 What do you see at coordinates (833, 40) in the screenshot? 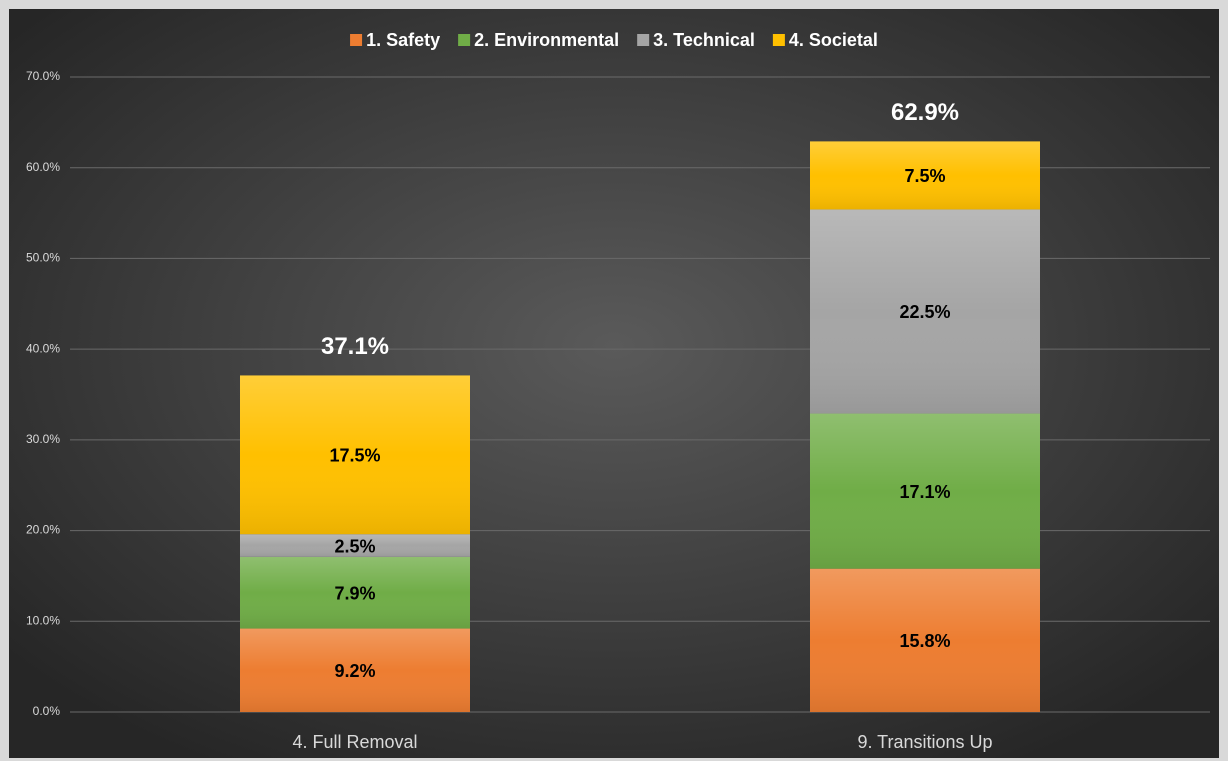
I see `legend-label: 4. Societal` at bounding box center [833, 40].